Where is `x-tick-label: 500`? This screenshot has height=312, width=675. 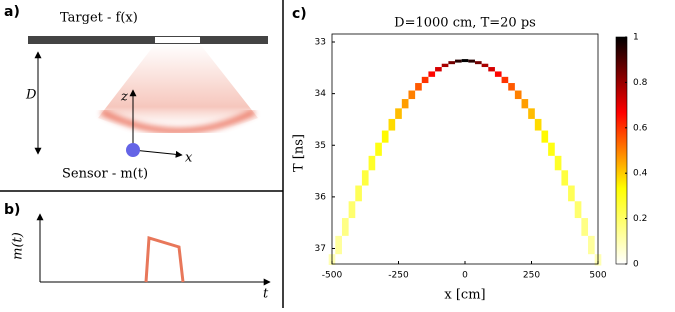
x-tick-label: 500 is located at coordinates (597, 276).